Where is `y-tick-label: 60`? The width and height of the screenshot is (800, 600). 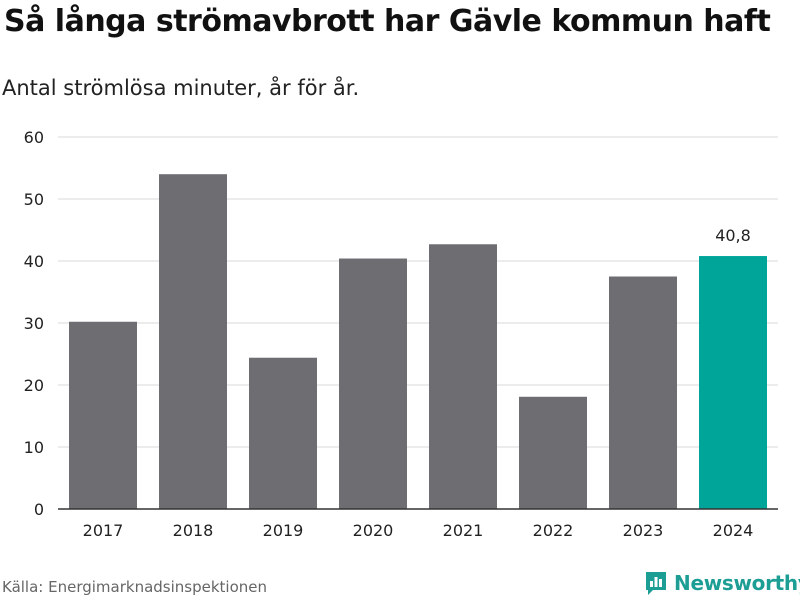 y-tick-label: 60 is located at coordinates (34, 137).